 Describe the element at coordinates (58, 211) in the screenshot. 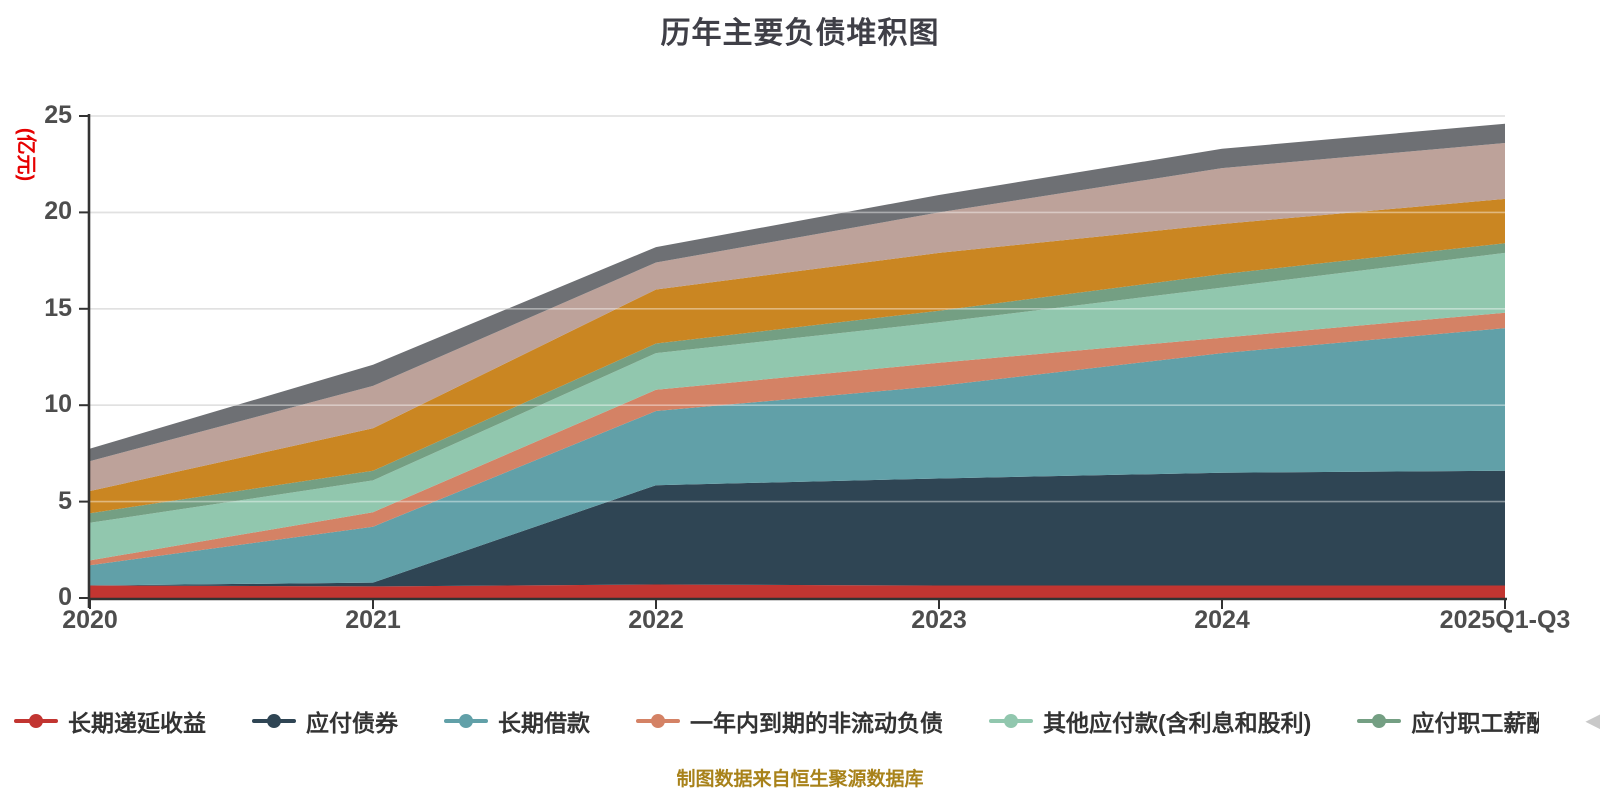

I see `y-axis-tick-label: 20` at that location.